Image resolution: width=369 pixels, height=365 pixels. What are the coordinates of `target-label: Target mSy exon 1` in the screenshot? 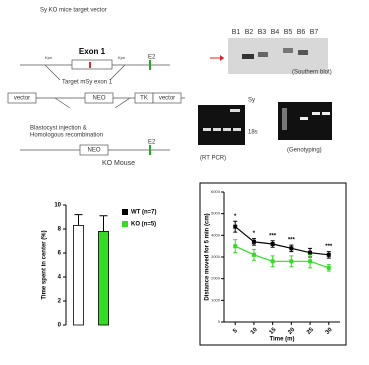 It's located at (87, 83).